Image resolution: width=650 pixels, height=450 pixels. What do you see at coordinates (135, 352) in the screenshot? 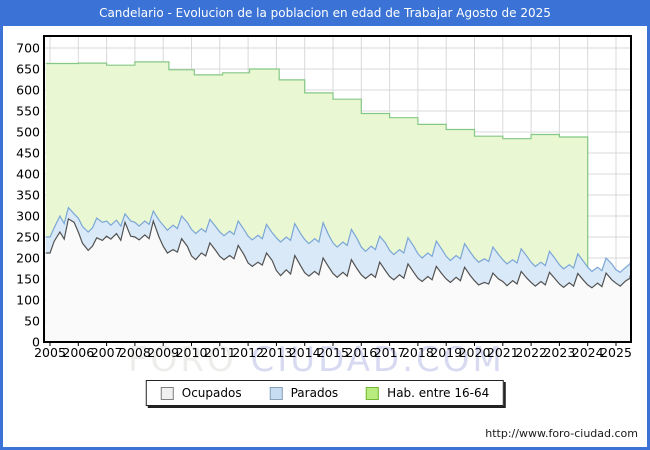
I see `x-tick-label: 2008` at bounding box center [135, 352].